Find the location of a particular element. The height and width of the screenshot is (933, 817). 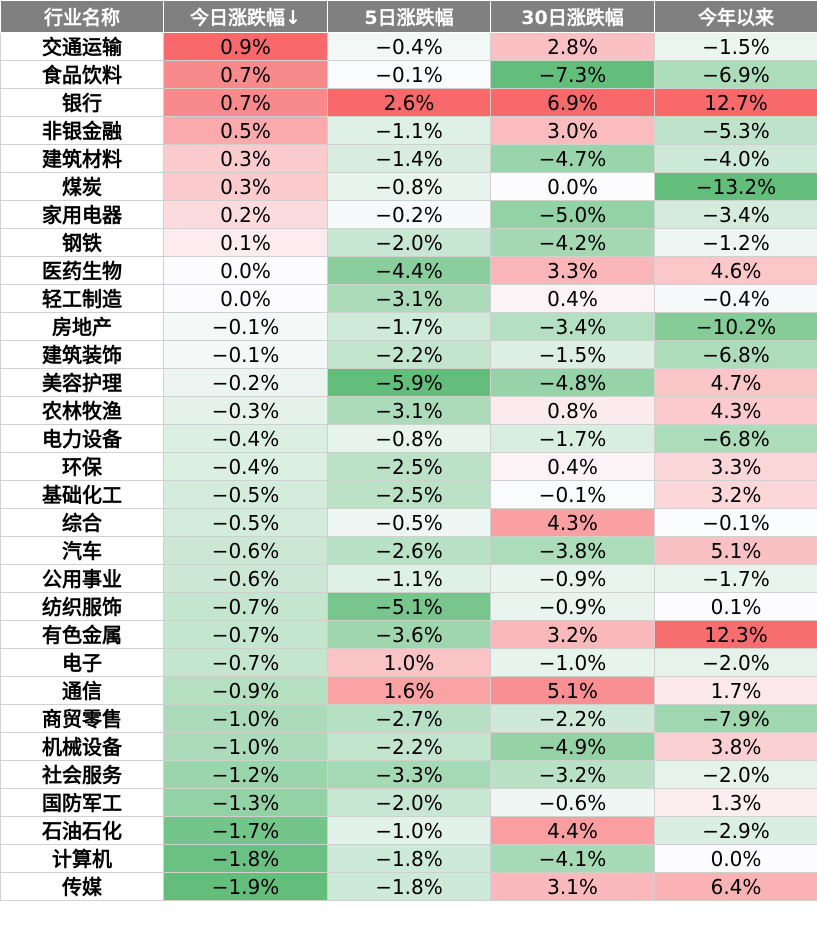

change-5day-cell: −5.1% is located at coordinates (409, 606).